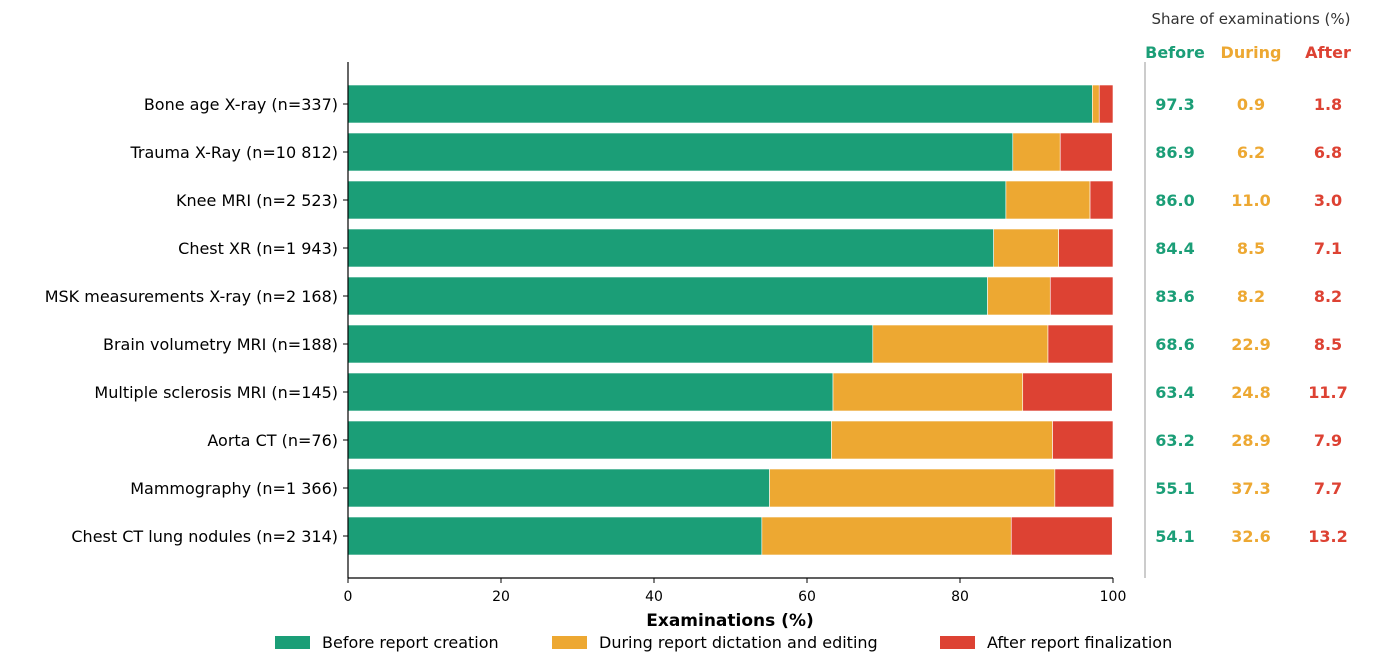 The image size is (1379, 671). I want to click on legend-label-after: After report finalization, so click(1079, 642).